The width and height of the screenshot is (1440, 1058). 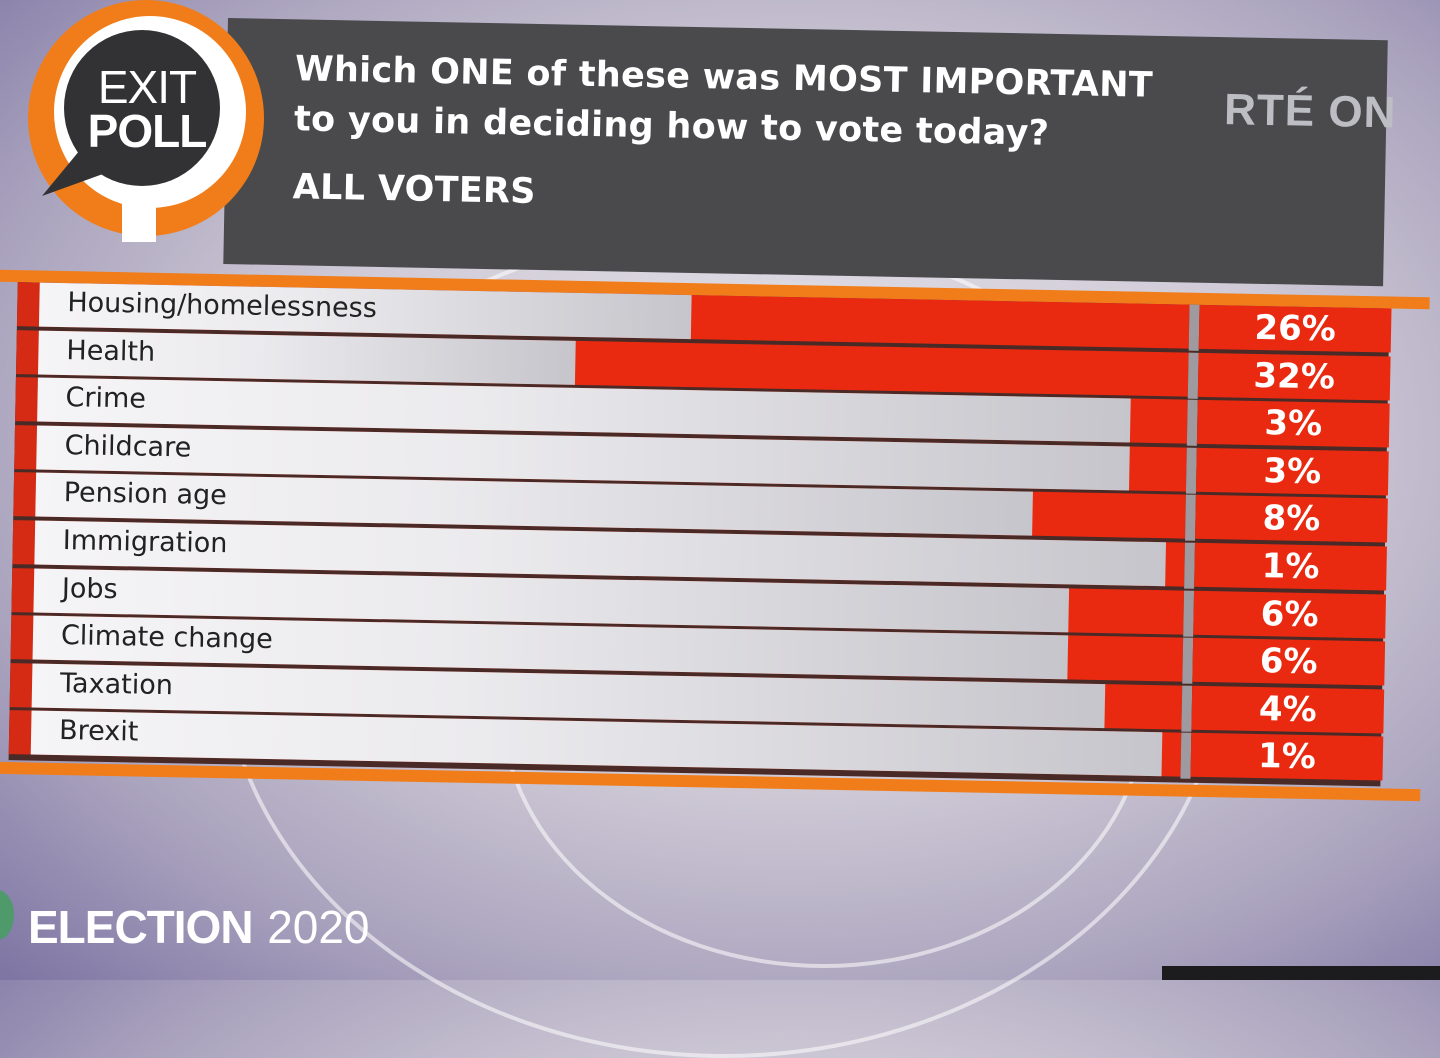 What do you see at coordinates (111, 351) in the screenshot?
I see `category-label: Health` at bounding box center [111, 351].